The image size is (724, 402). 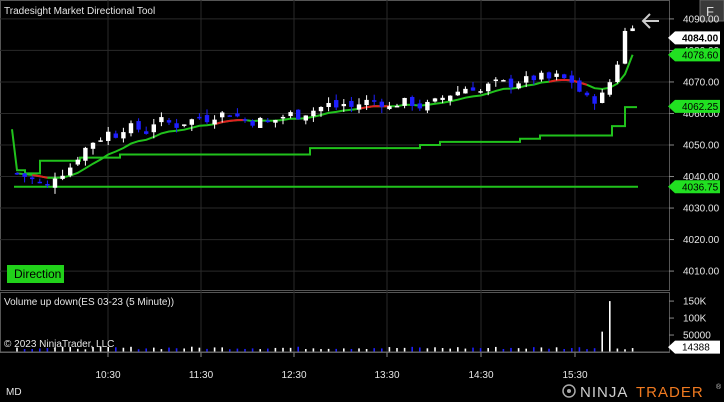 What do you see at coordinates (701, 272) in the screenshot?
I see `price-tick-label: 4010.00` at bounding box center [701, 272].